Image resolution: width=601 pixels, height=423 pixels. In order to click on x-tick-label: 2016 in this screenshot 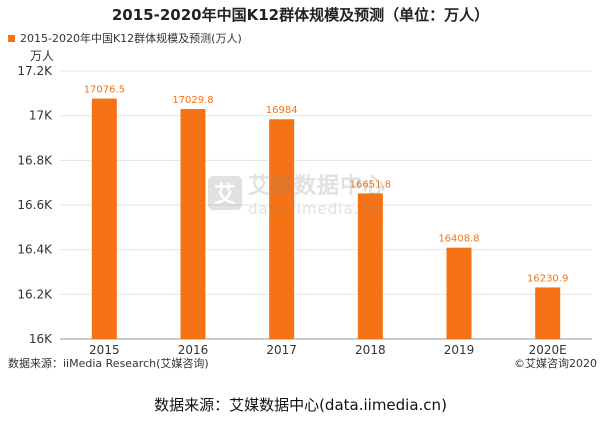, I will do `click(193, 350)`.